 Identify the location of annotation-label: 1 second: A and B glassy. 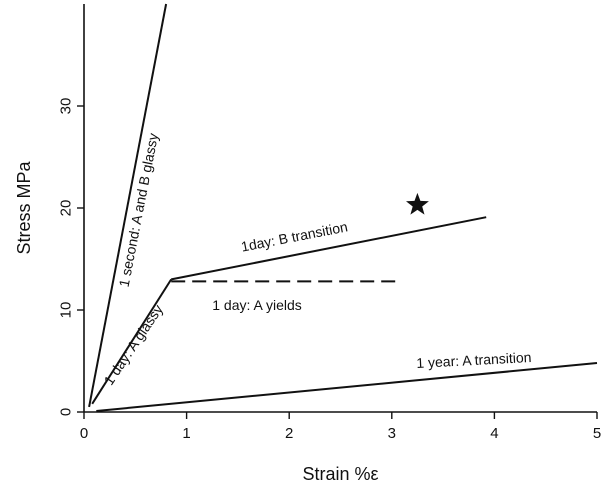
(139, 210).